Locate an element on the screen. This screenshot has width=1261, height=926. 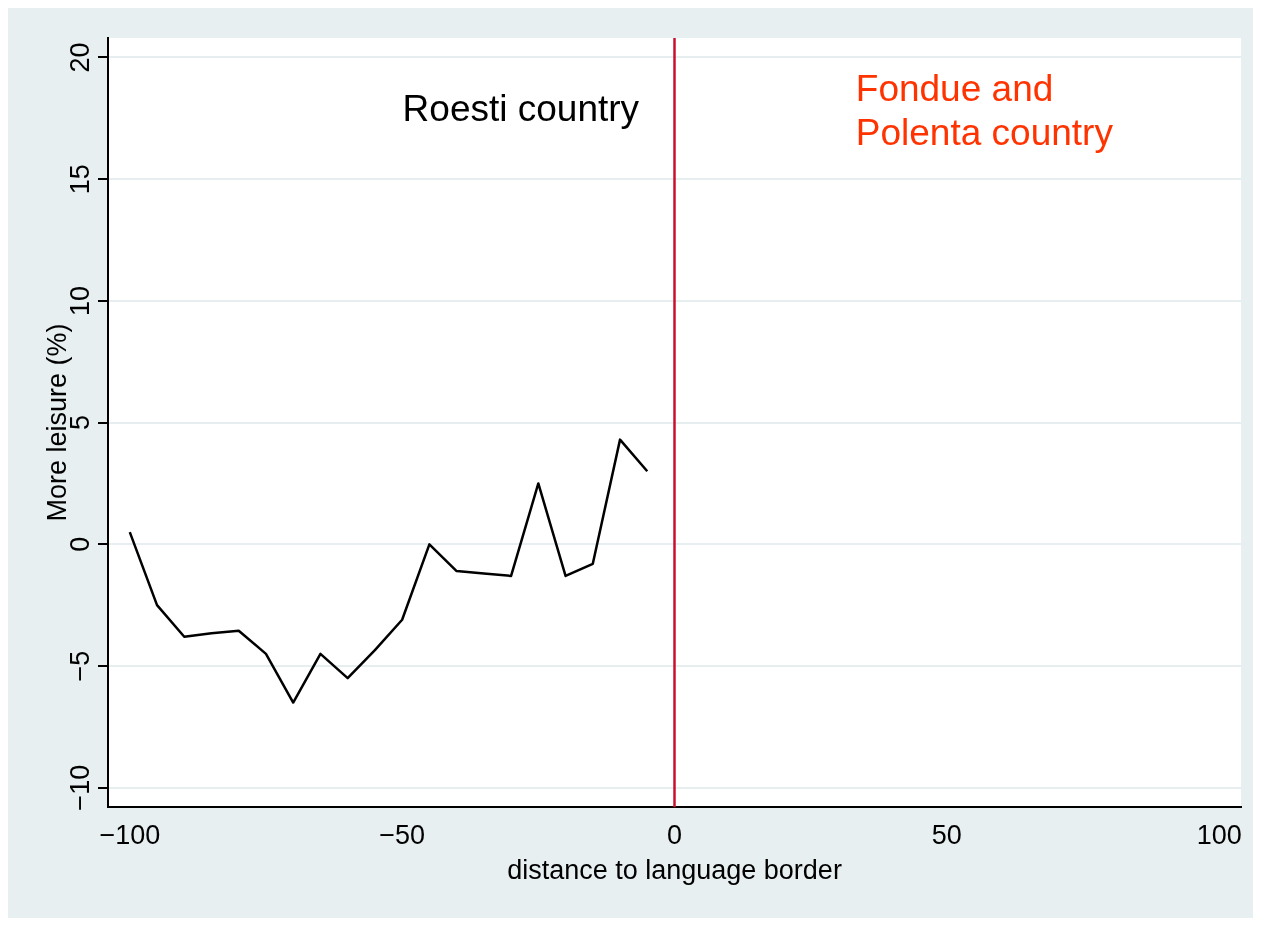
y-tick-label: 5 is located at coordinates (80, 423).